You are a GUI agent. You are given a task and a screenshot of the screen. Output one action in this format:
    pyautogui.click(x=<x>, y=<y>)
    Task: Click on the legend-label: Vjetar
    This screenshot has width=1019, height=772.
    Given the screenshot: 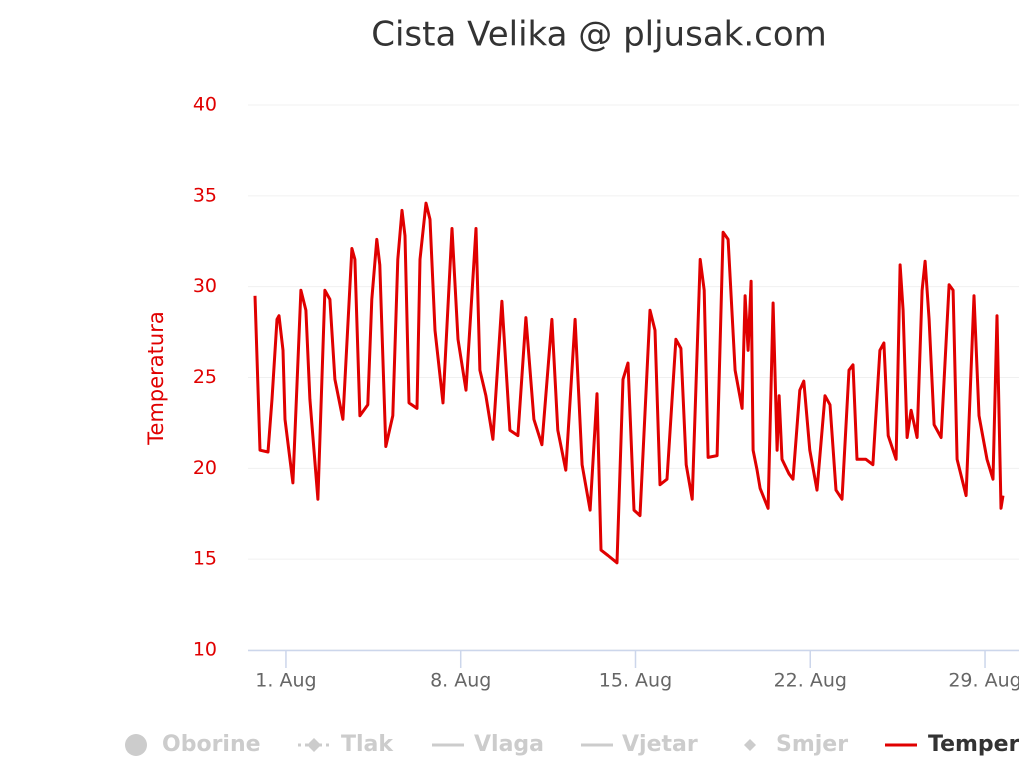 What is the action you would take?
    pyautogui.click(x=660, y=744)
    